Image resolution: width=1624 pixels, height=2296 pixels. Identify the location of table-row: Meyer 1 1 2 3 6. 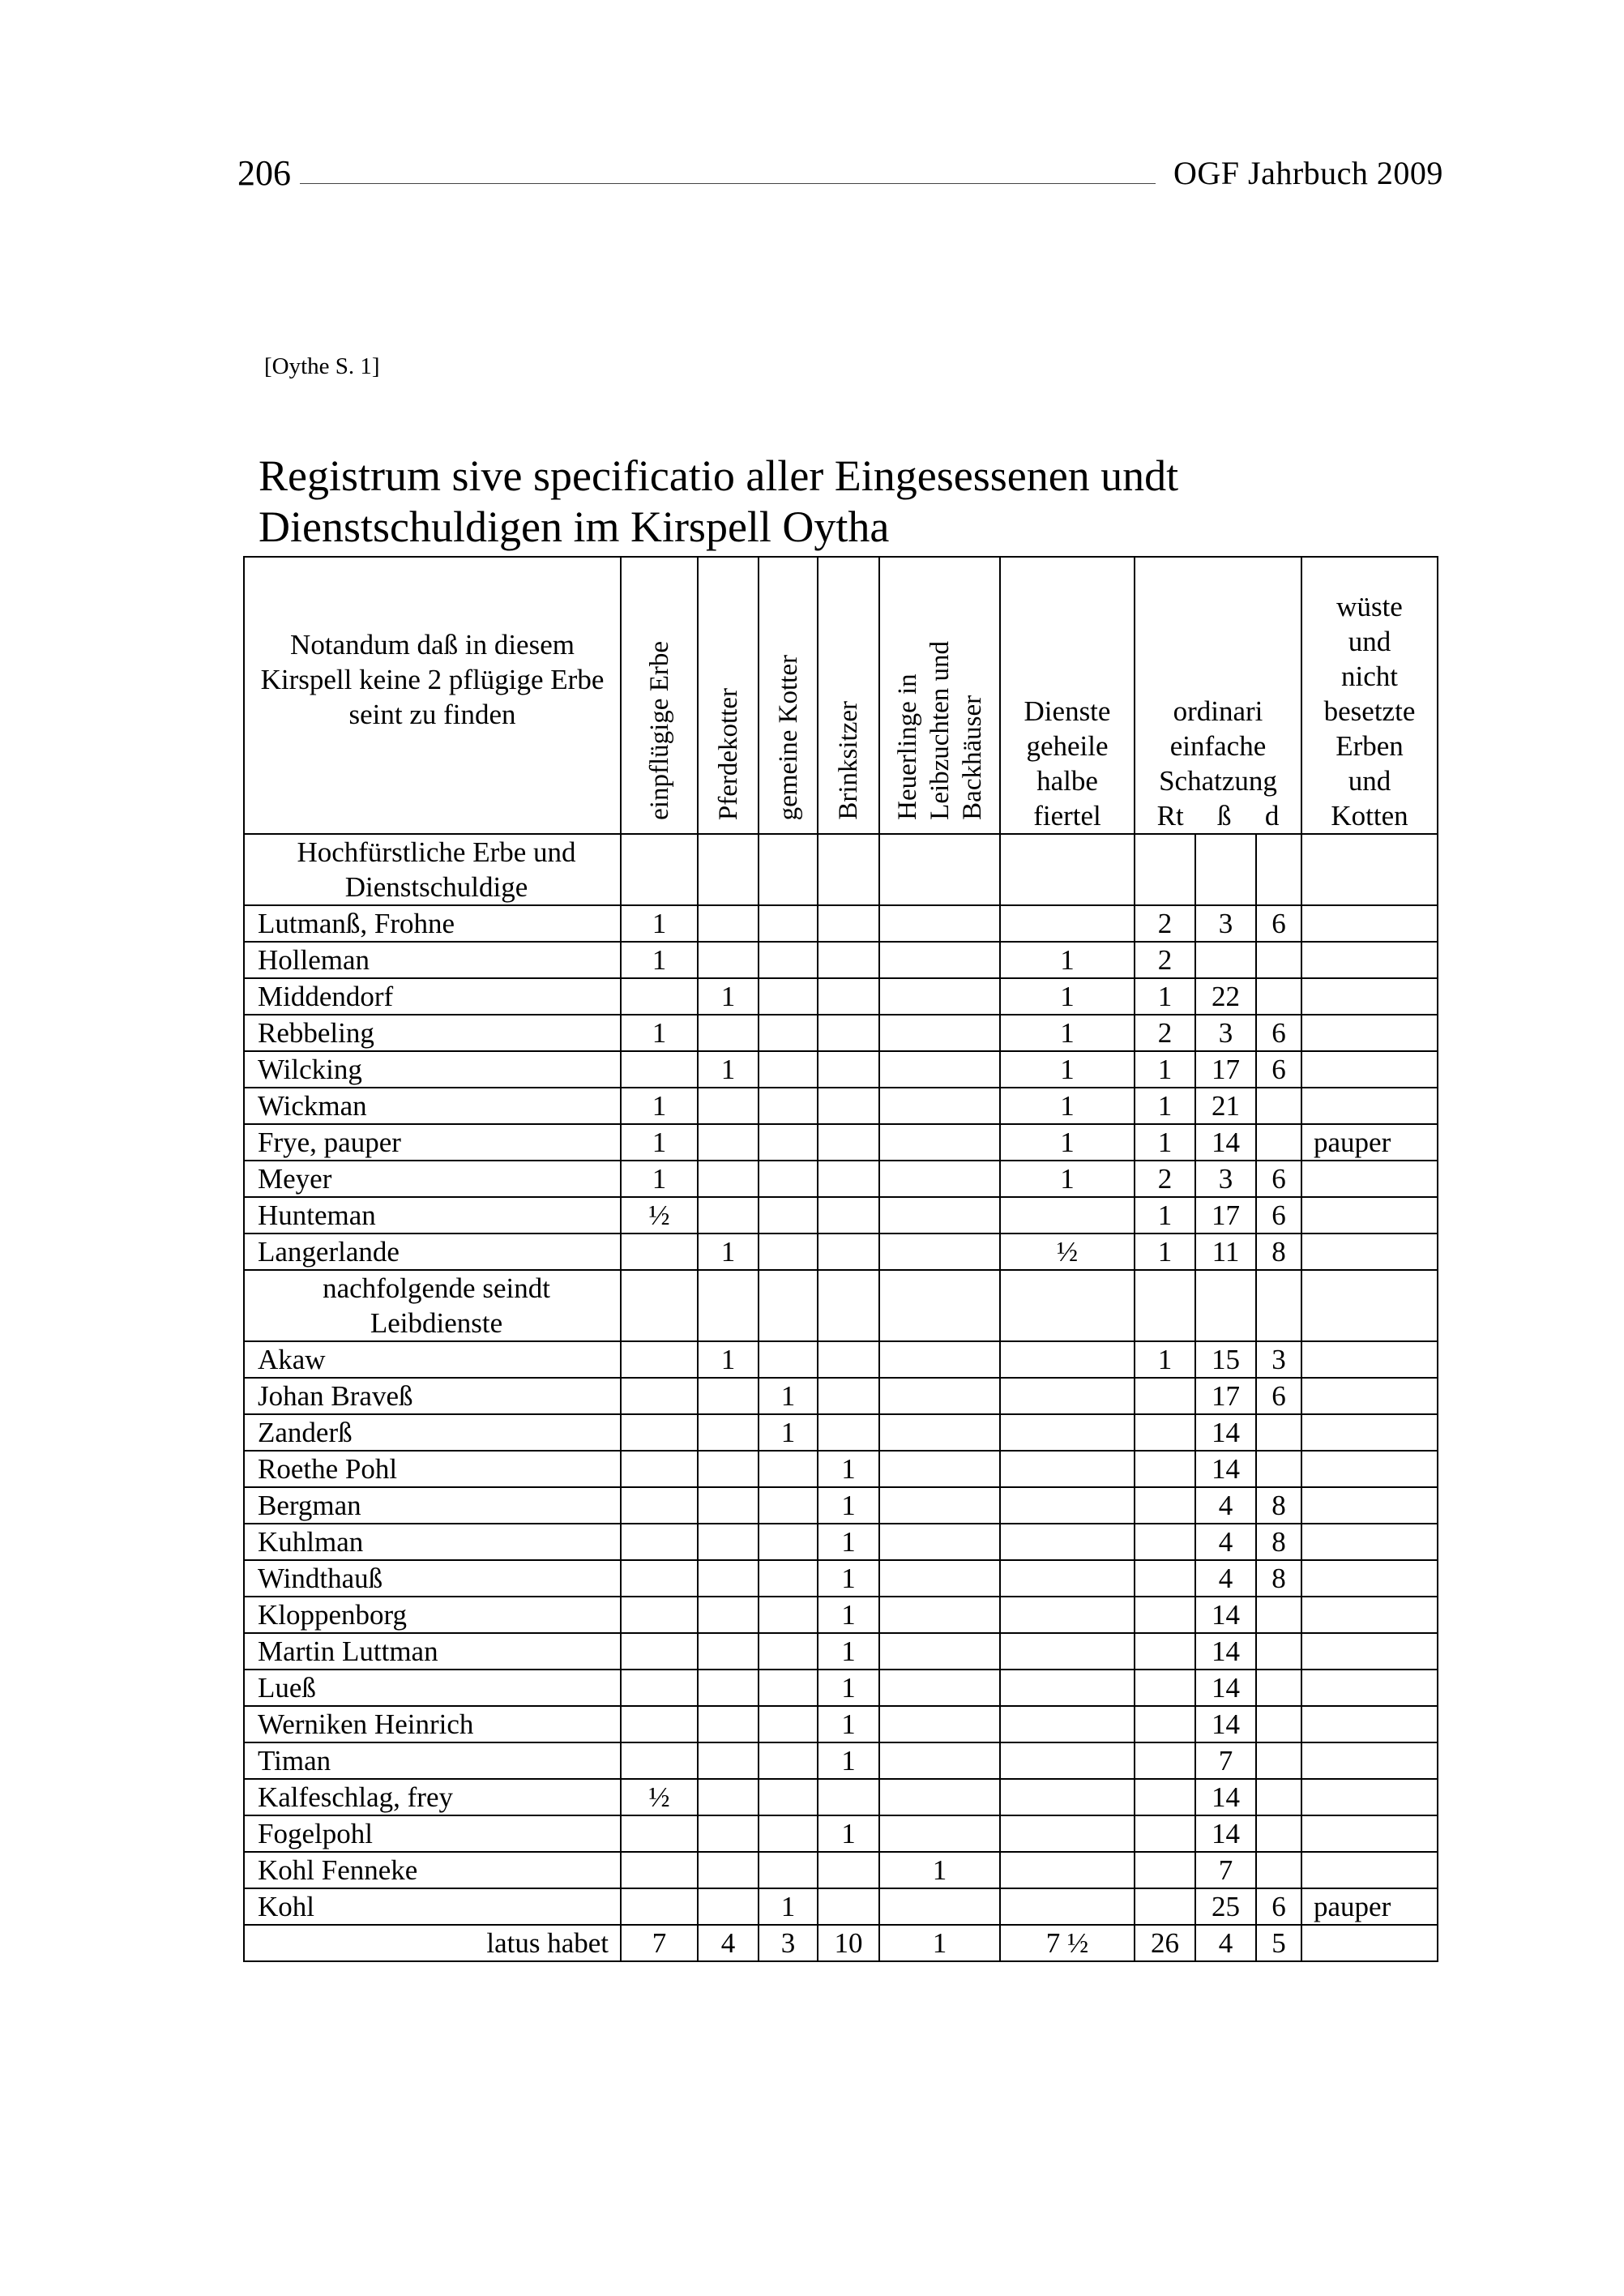
(840, 1179).